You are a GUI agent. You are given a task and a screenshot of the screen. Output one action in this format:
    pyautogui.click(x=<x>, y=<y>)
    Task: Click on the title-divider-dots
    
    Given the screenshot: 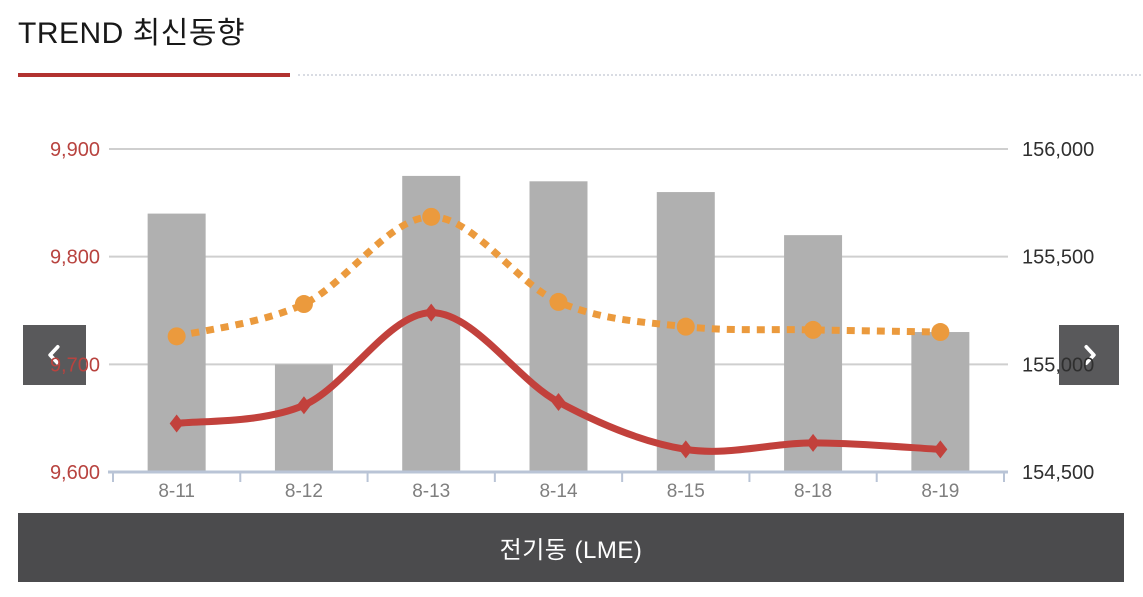 What is the action you would take?
    pyautogui.click(x=719, y=74)
    